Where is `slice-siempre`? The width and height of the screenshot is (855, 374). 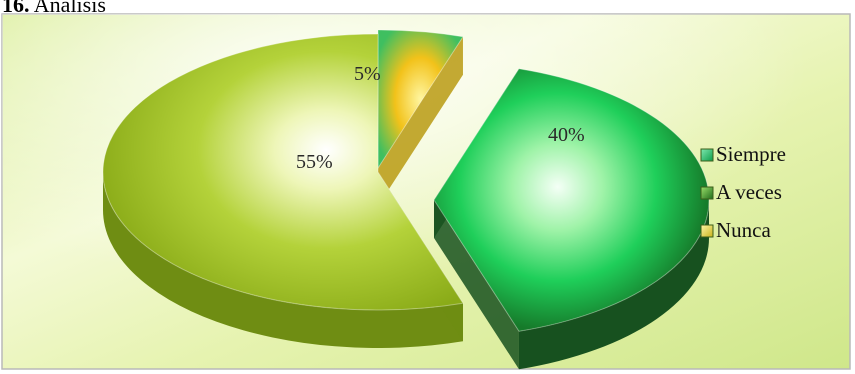
slice-siempre is located at coordinates (420, 118).